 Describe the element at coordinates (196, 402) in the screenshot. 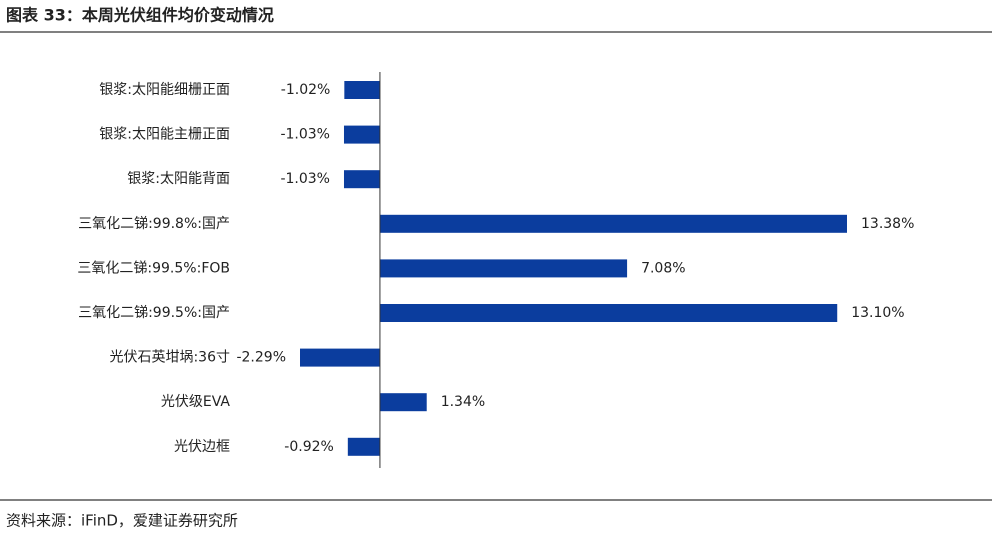

I see `category-label: 光伏级EVA` at that location.